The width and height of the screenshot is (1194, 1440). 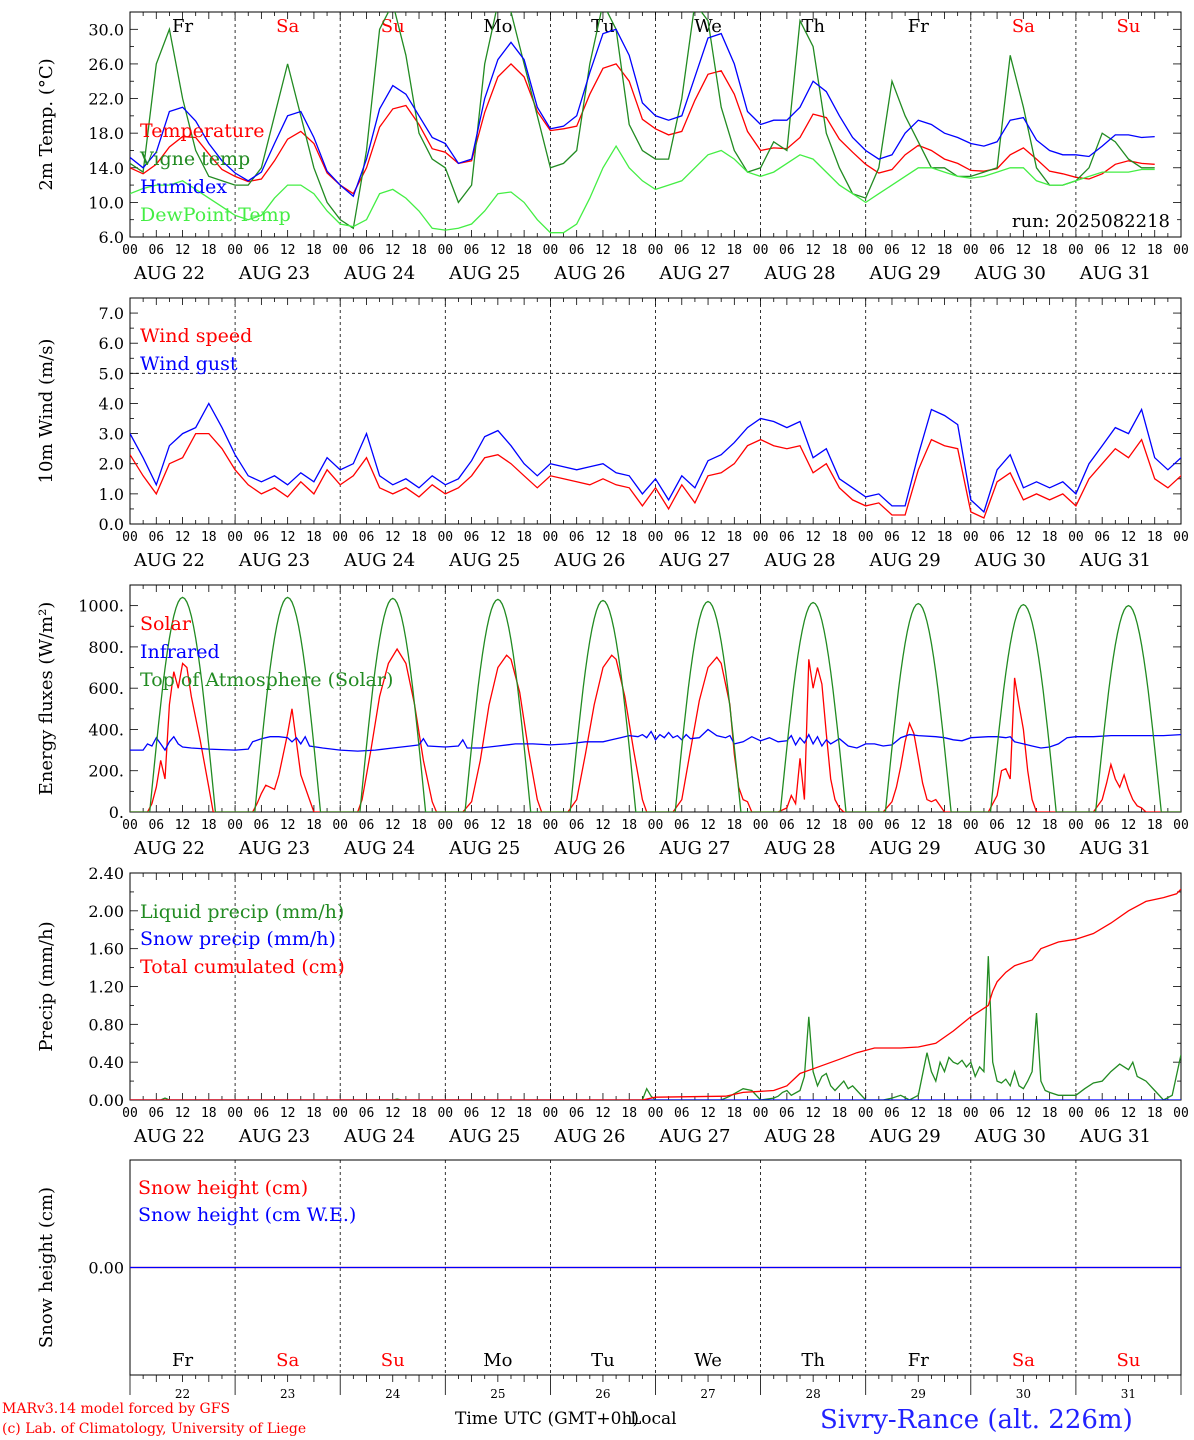 What do you see at coordinates (182, 1394) in the screenshot?
I see `day-number: 22` at bounding box center [182, 1394].